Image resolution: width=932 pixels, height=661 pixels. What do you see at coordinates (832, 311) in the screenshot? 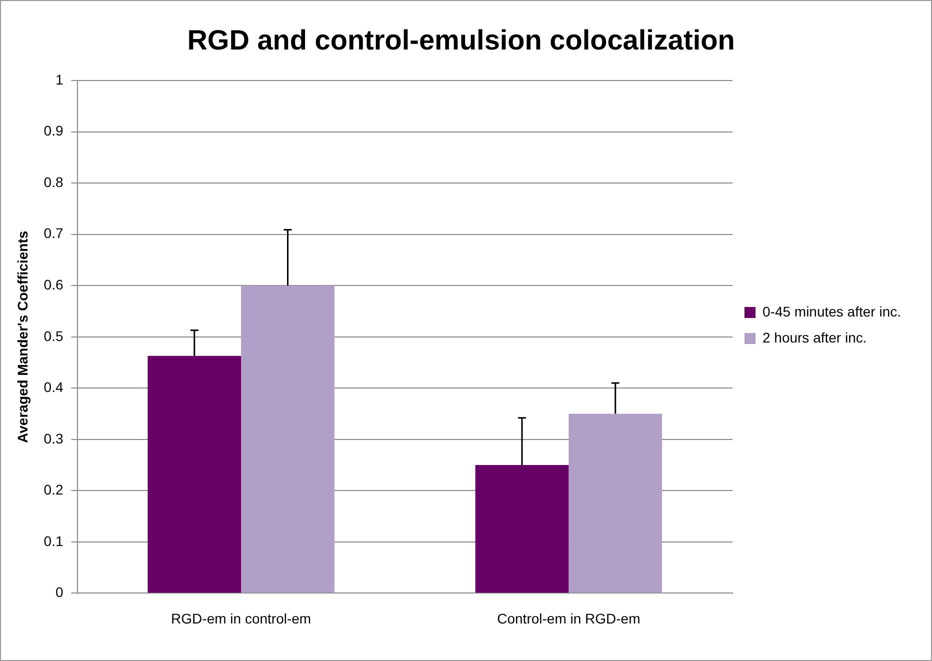
I see `legend-label: 0-45 minutes after inc.` at bounding box center [832, 311].